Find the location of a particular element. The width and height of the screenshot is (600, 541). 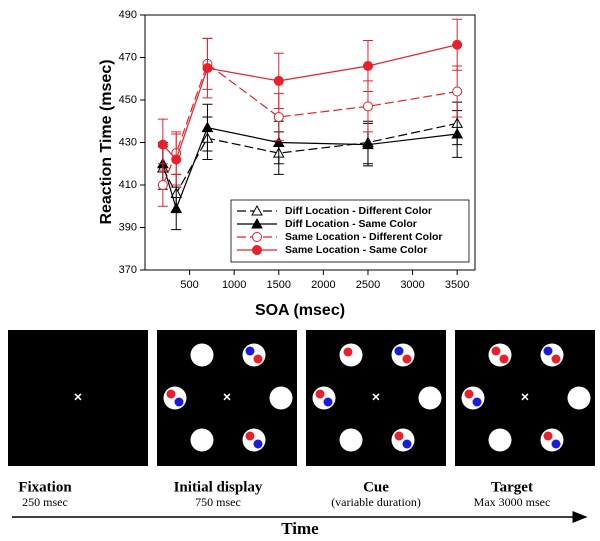

y-tick-label: 490 is located at coordinates (128, 15).